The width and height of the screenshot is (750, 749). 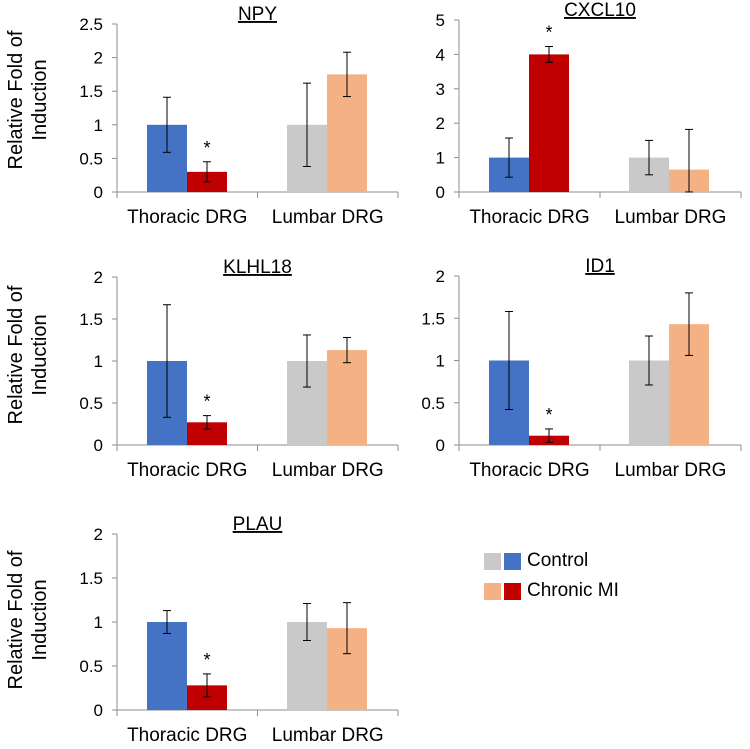 What do you see at coordinates (91, 24) in the screenshot?
I see `y-tick-label: 2.5` at bounding box center [91, 24].